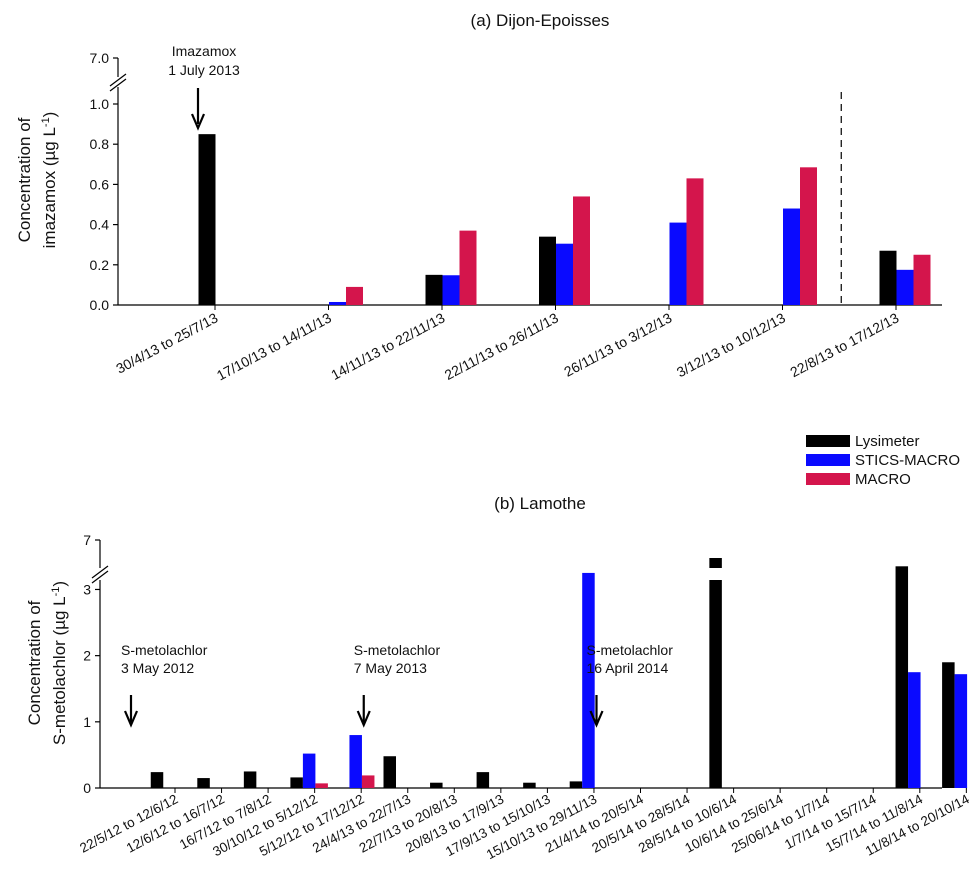 This screenshot has width=978, height=876. Describe the element at coordinates (100, 58) in the screenshot. I see `panel-a-y-tick-label: 7.0` at that location.